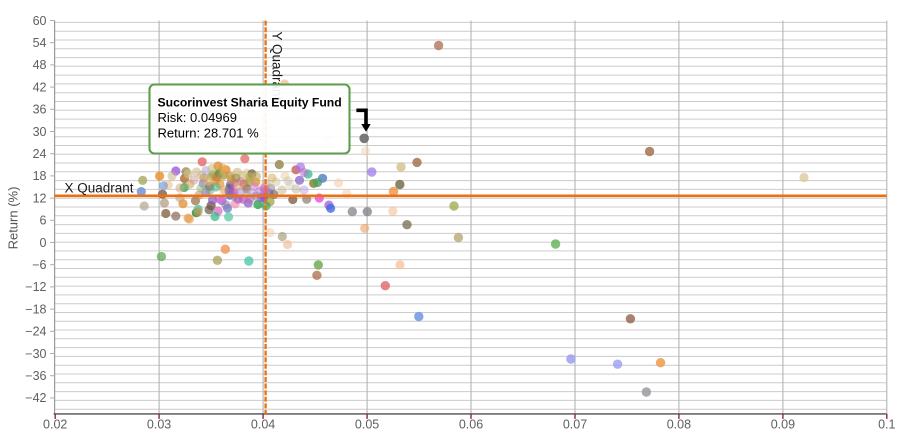 The width and height of the screenshot is (903, 441). I want to click on svg-text: −42, so click(35, 398).